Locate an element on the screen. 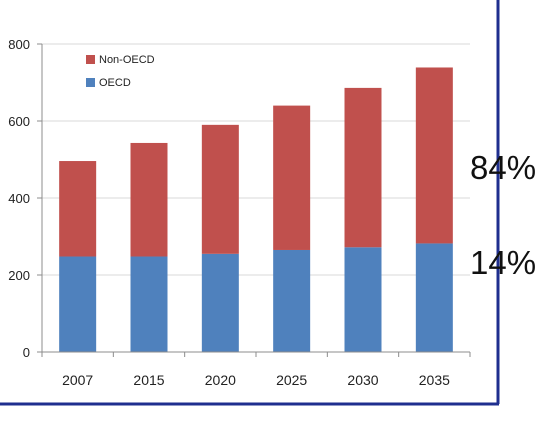  x-tick-label-2035: 2035 is located at coordinates (434, 380).